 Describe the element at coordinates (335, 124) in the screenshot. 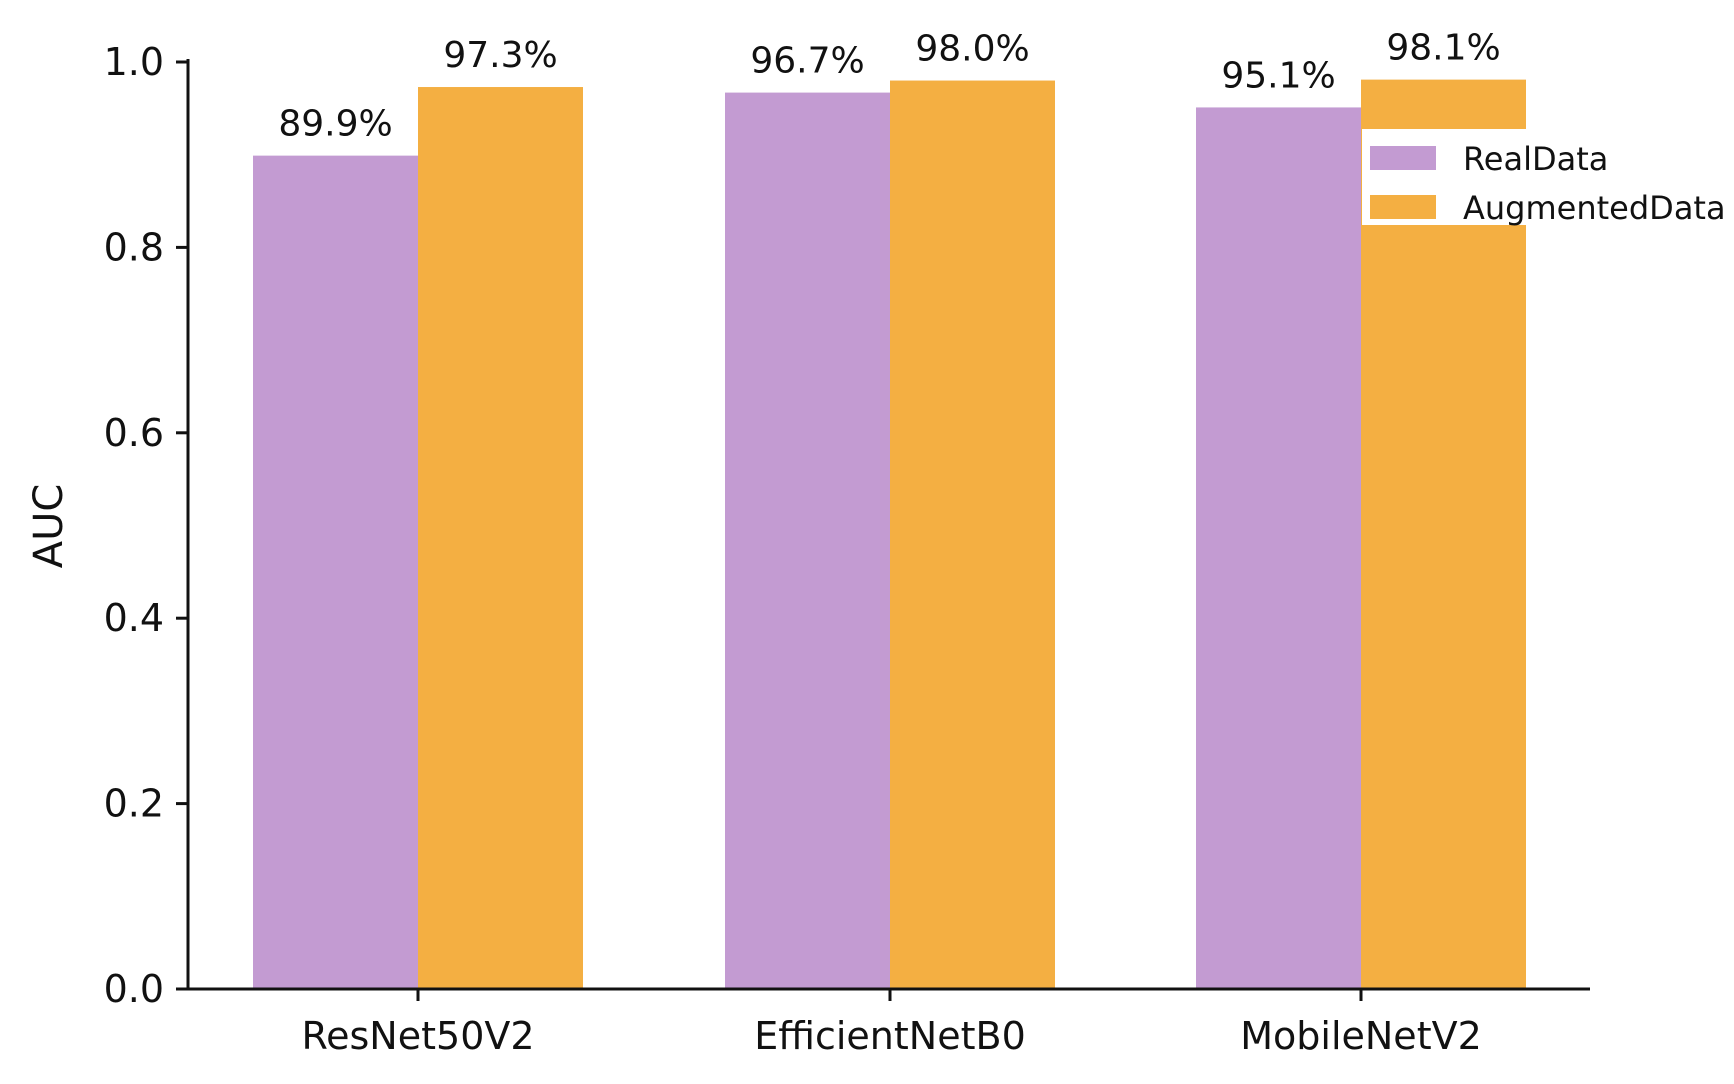

I see `data-label-realdata-resnet50v2: 89.9%` at that location.